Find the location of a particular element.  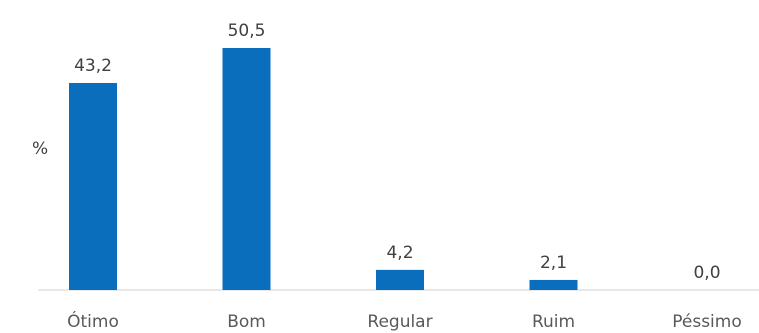

category-label-2: Regular is located at coordinates (399, 322).